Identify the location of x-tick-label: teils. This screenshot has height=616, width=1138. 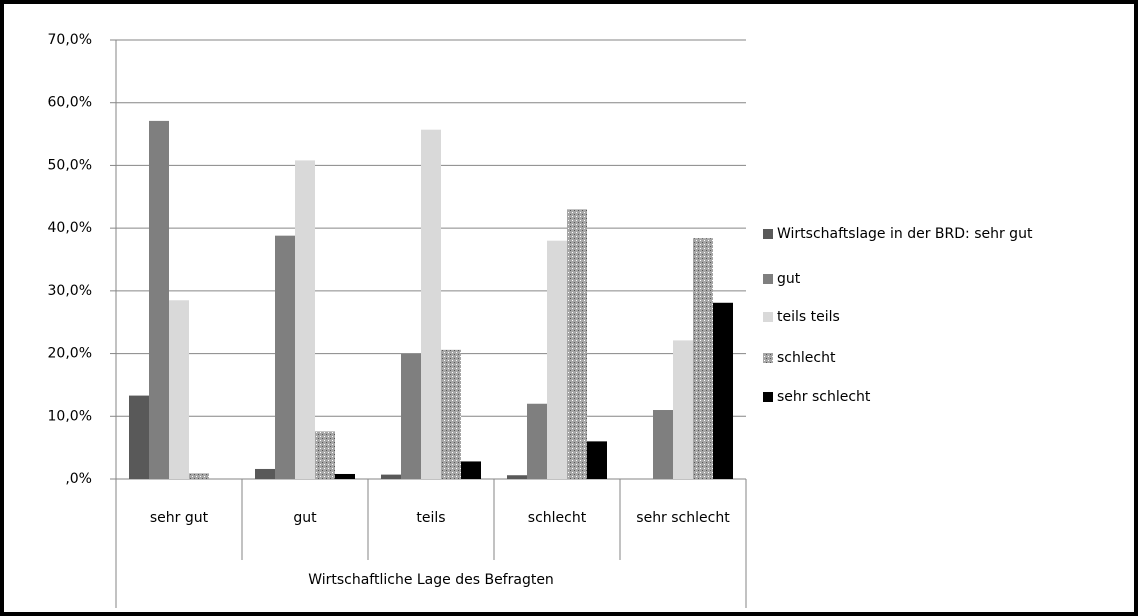
(430, 518).